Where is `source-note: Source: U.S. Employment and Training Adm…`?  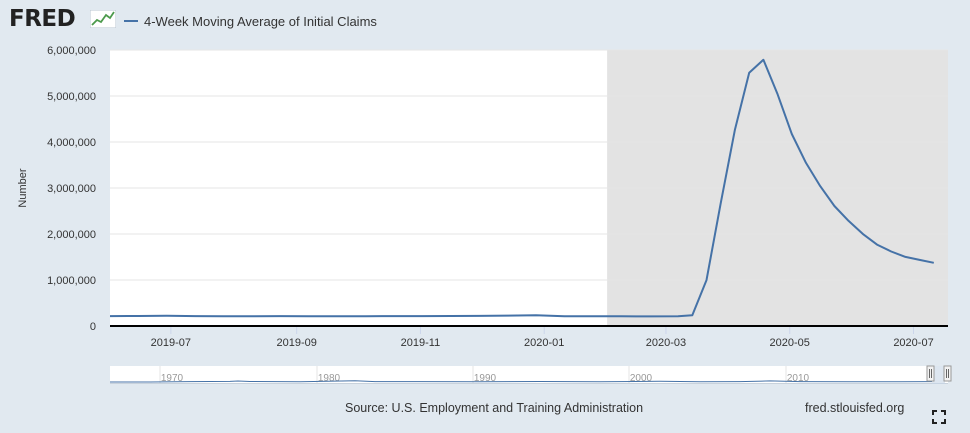
source-note: Source: U.S. Employment and Training Adm… is located at coordinates (494, 408).